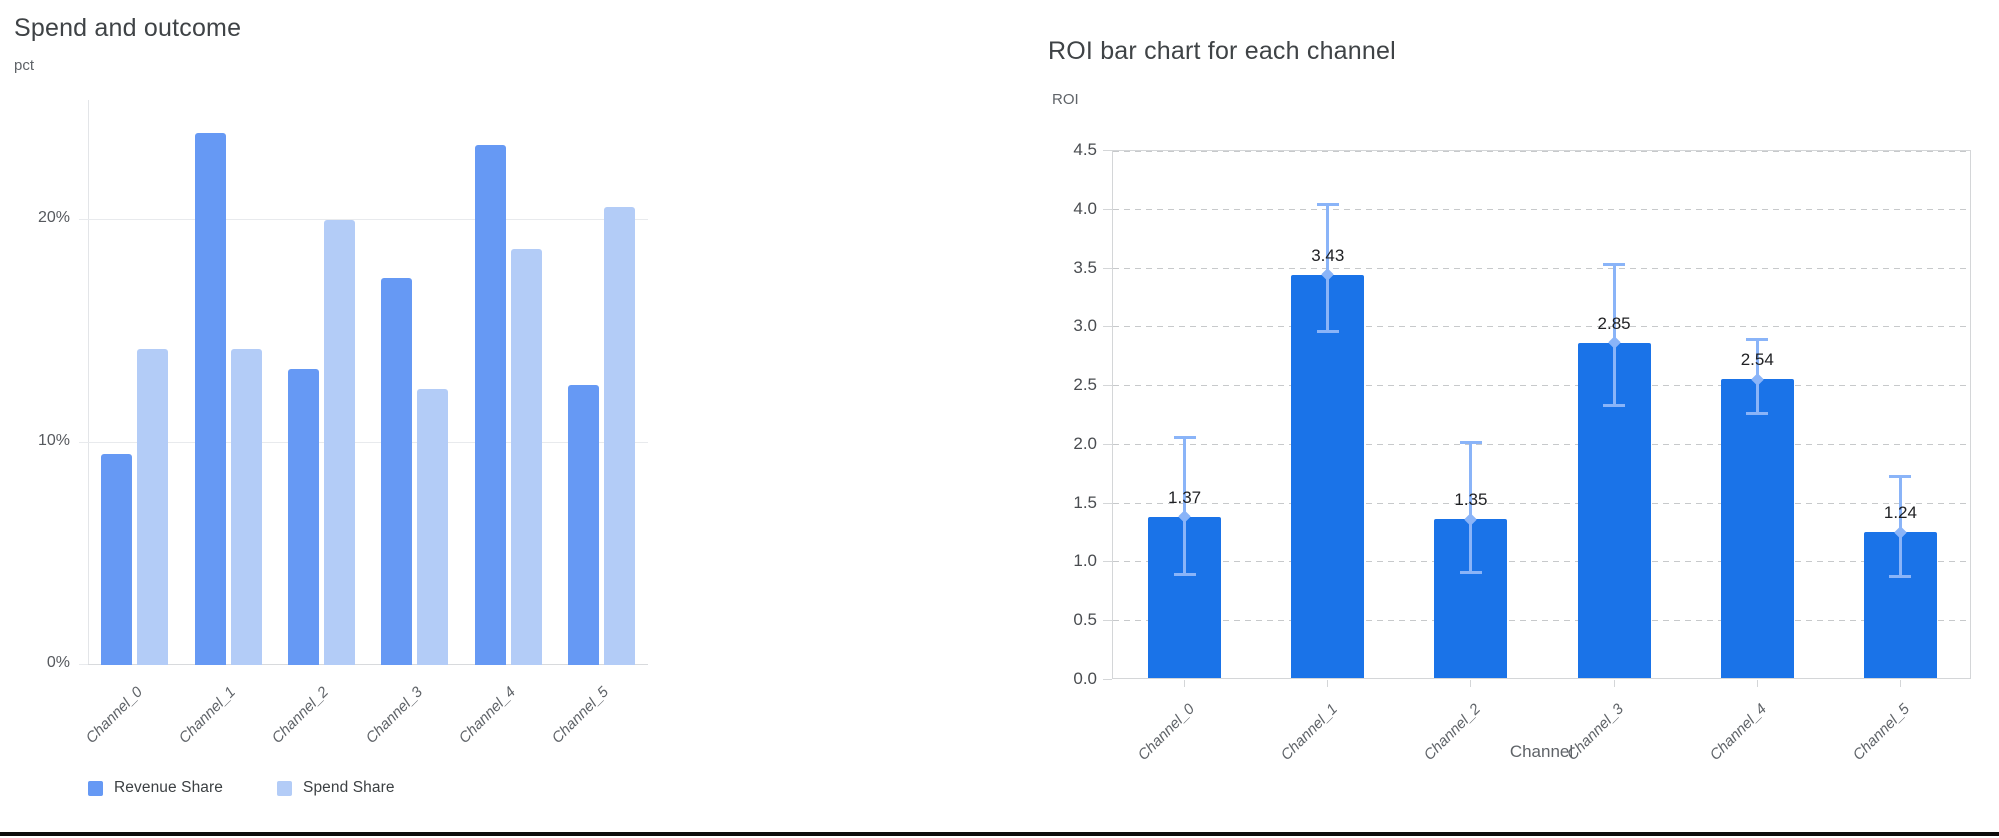 This screenshot has width=1999, height=838. What do you see at coordinates (169, 787) in the screenshot?
I see `legend-label-revenue-share: Revenue Share` at bounding box center [169, 787].